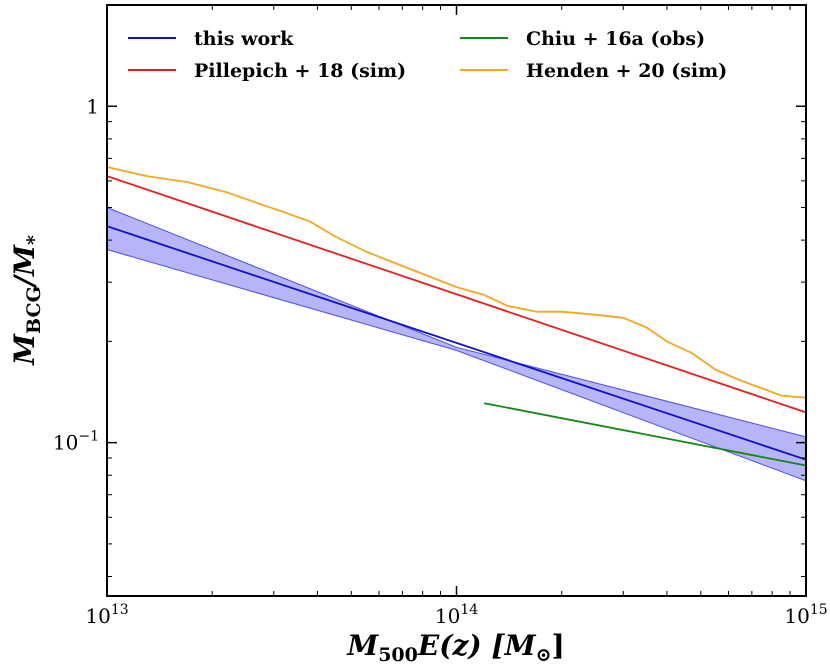  What do you see at coordinates (300, 71) in the screenshot?
I see `legend-label-1: Pillepich + 18 (sim)` at bounding box center [300, 71].